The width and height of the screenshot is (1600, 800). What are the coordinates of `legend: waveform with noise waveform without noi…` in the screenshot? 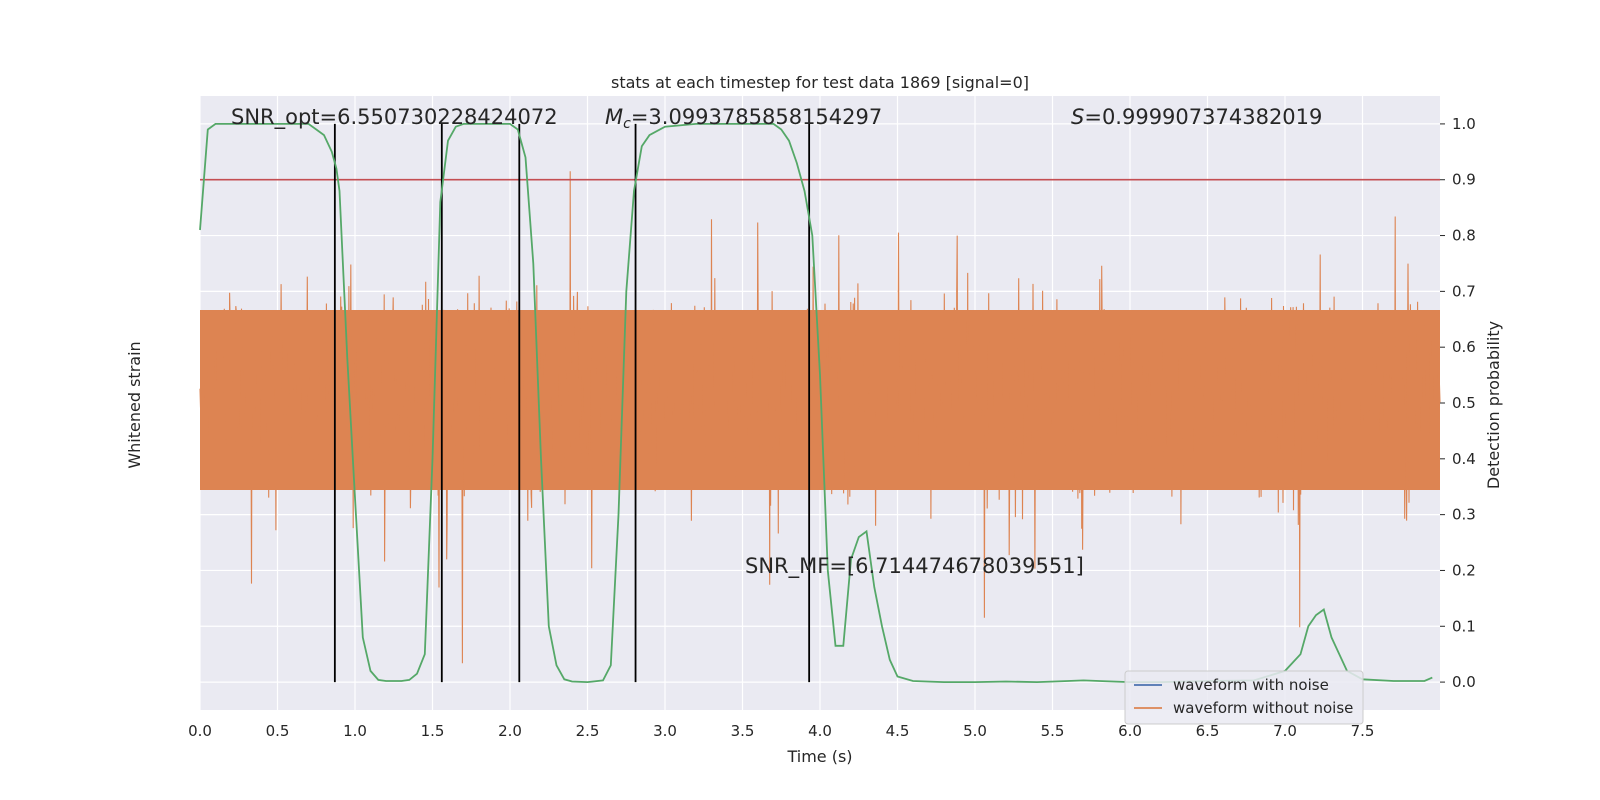 It's located at (1244, 697).